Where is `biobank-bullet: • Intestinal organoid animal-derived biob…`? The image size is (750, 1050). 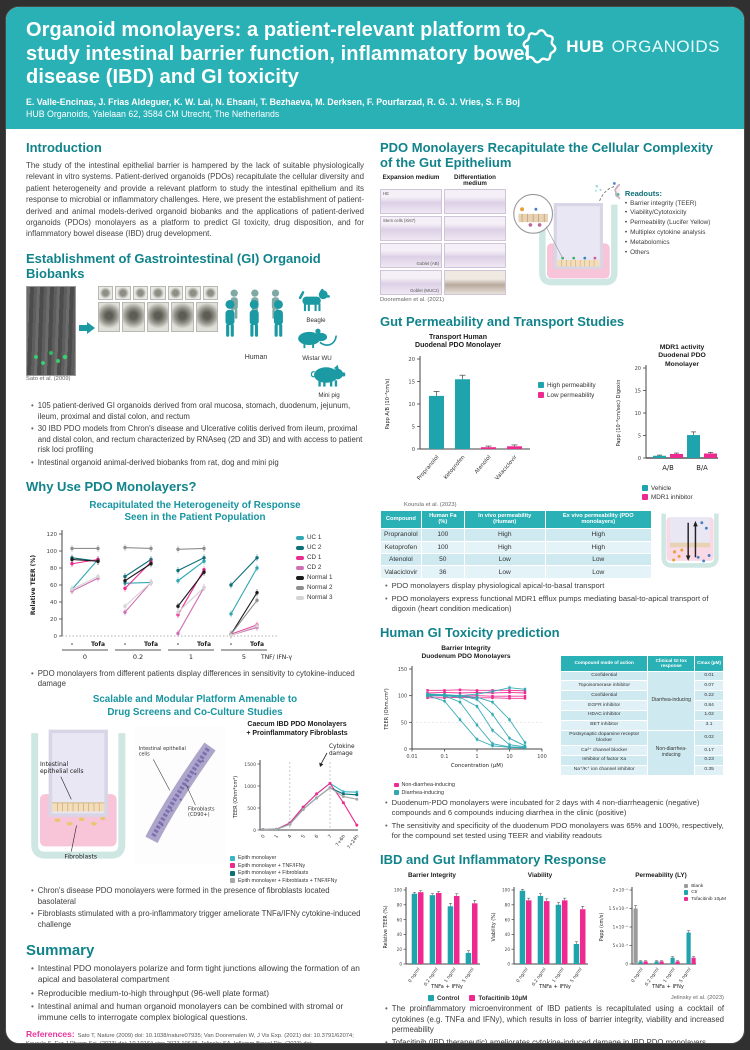 biobank-bullet: • Intestinal organoid animal-derived biob… is located at coordinates (155, 462).